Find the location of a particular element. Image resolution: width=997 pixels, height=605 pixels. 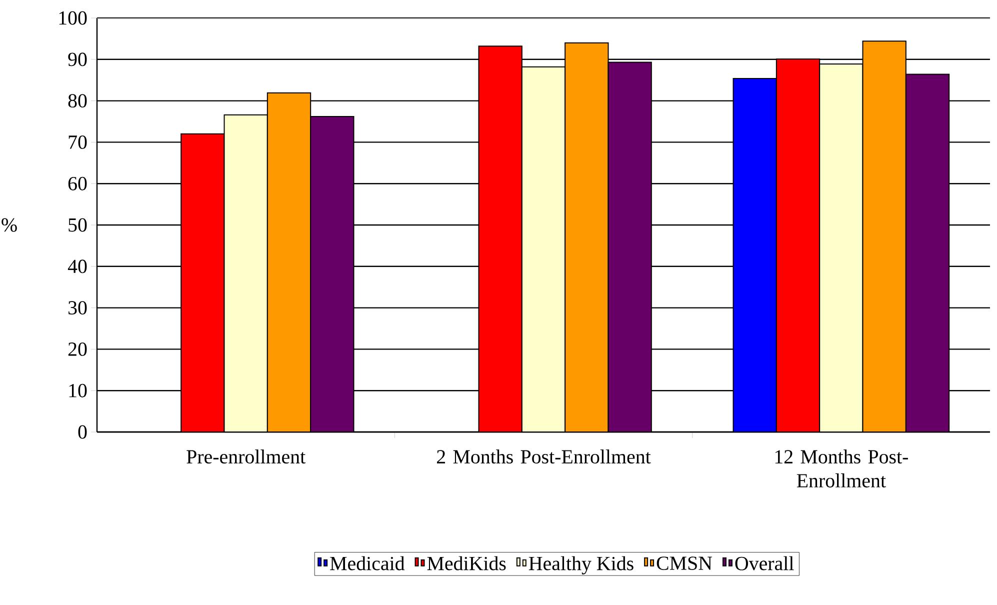

y-tick-label: 60 is located at coordinates (77, 183).